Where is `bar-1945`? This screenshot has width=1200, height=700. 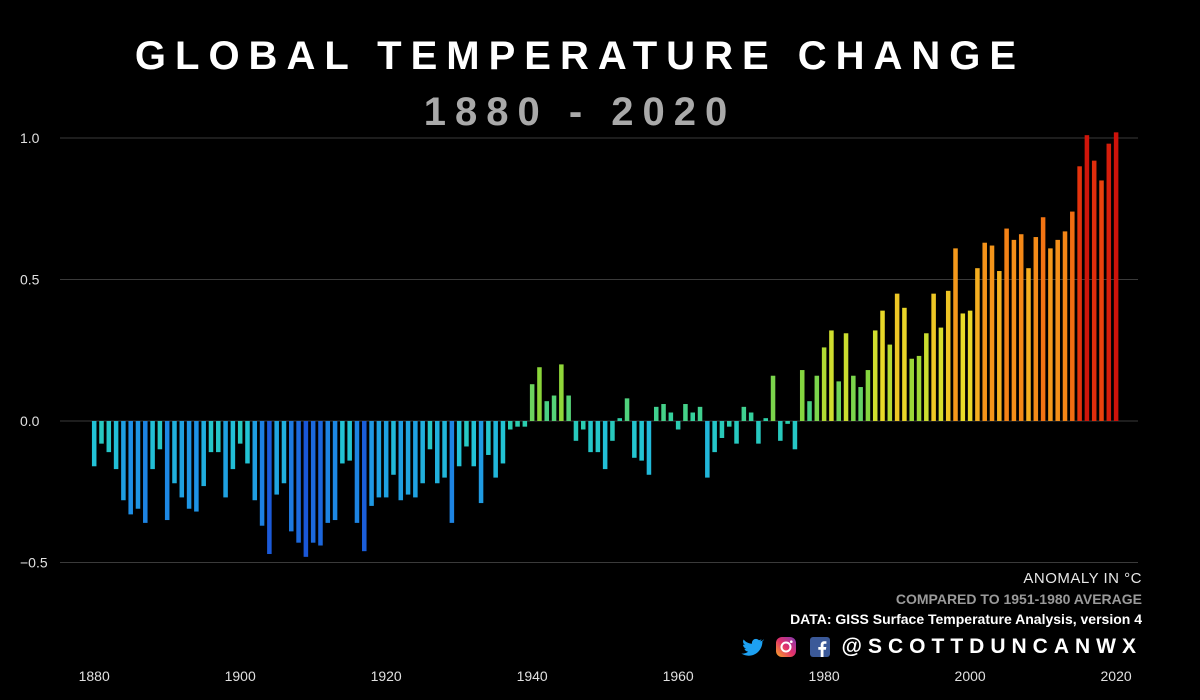
bar-1945 is located at coordinates (568, 408).